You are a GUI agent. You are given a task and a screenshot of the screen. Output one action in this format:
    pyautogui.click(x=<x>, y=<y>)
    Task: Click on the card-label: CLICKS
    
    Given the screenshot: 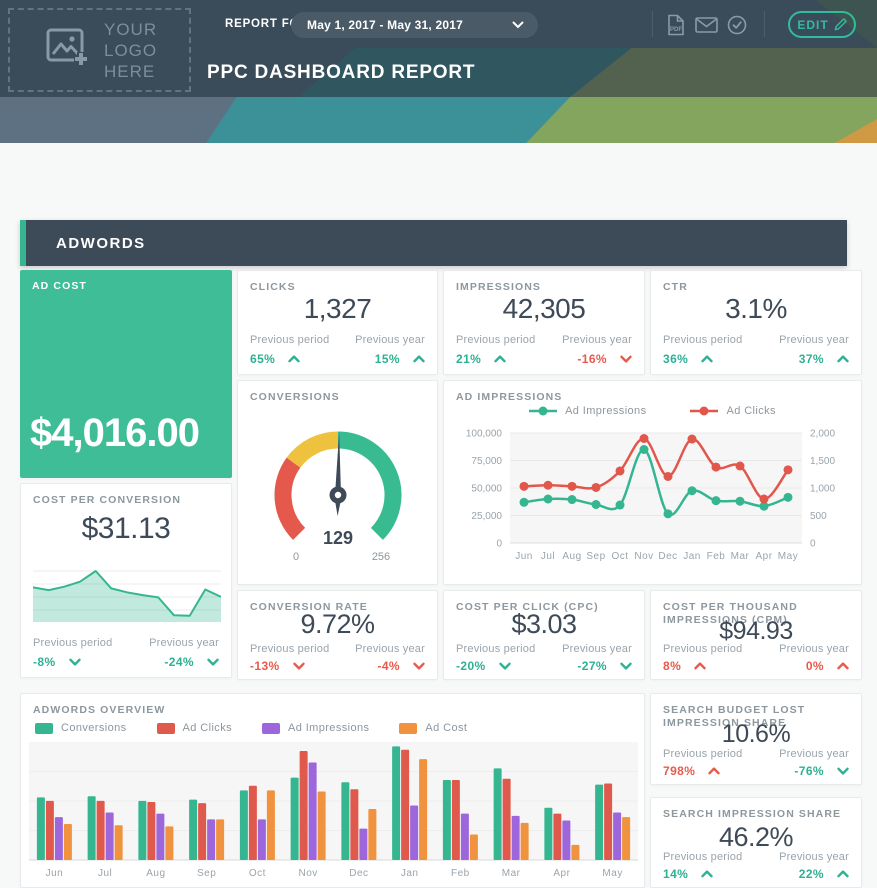 What is the action you would take?
    pyautogui.click(x=273, y=287)
    